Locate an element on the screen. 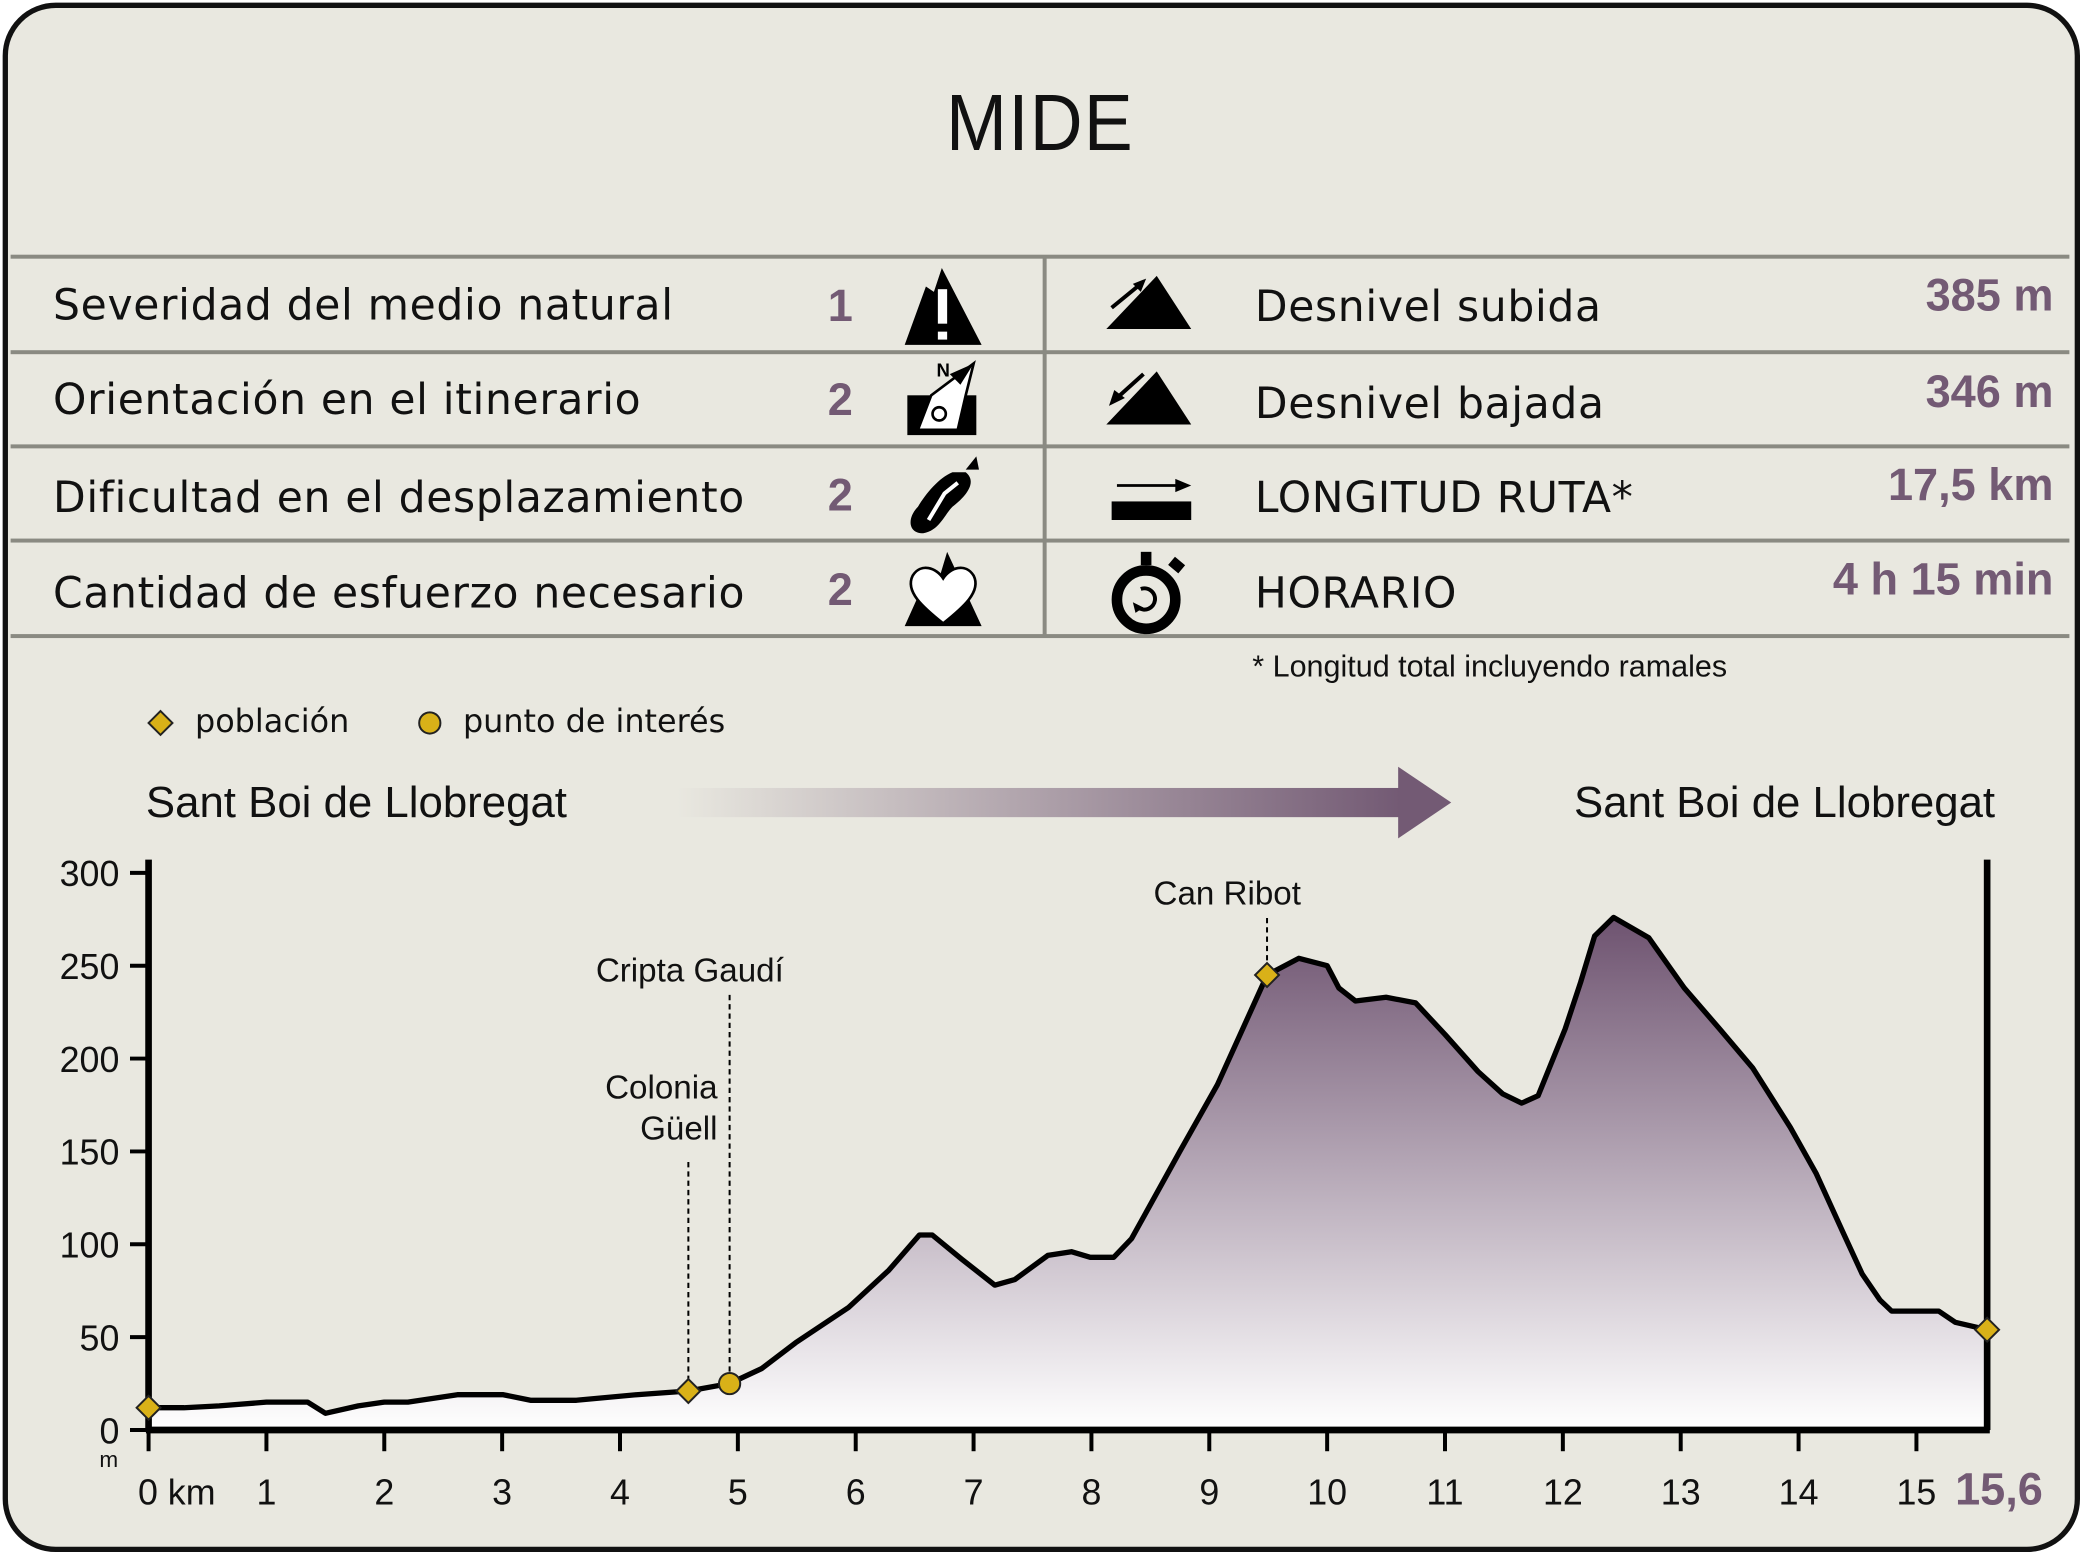 The image size is (2080, 1552). compass-orientation-icon: N is located at coordinates (942, 398).